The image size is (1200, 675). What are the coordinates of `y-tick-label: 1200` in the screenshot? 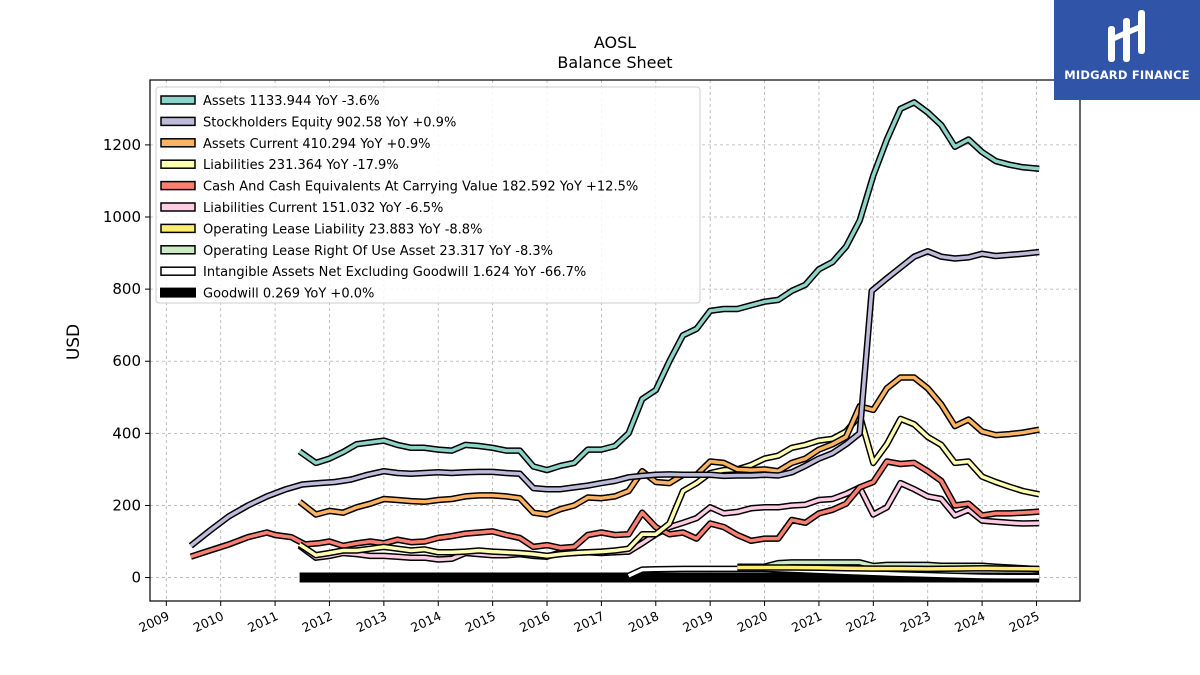 It's located at (122, 145).